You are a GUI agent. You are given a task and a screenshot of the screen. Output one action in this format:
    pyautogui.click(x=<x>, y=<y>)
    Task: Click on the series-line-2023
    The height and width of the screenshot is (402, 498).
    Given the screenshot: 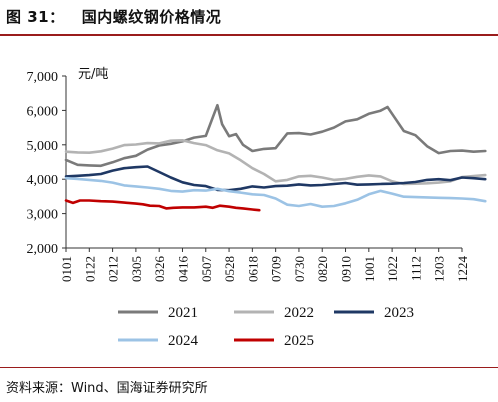 What is the action you would take?
    pyautogui.click(x=275, y=178)
    